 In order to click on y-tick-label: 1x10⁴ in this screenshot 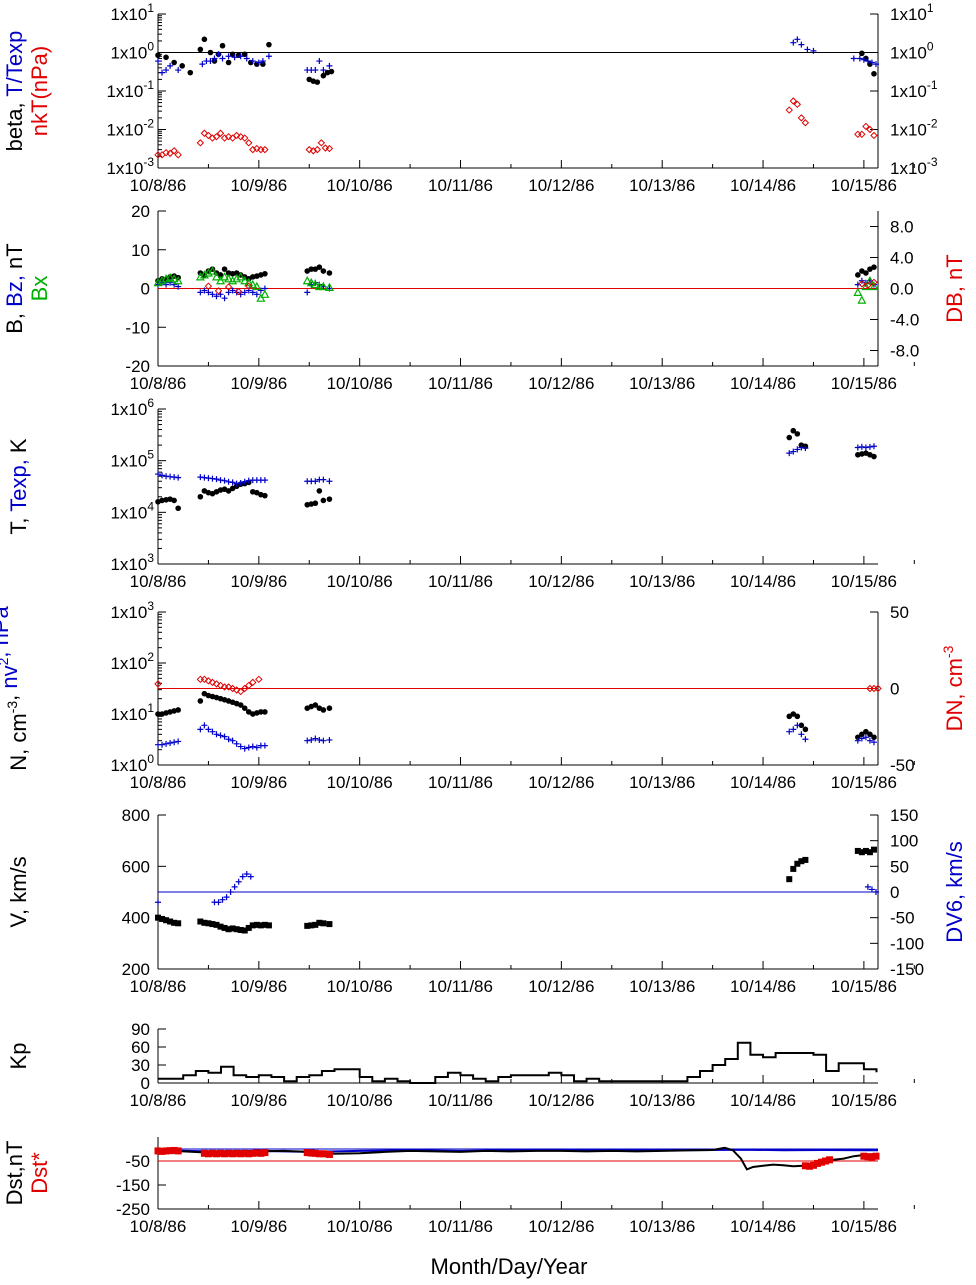, I will do `click(132, 510)`.